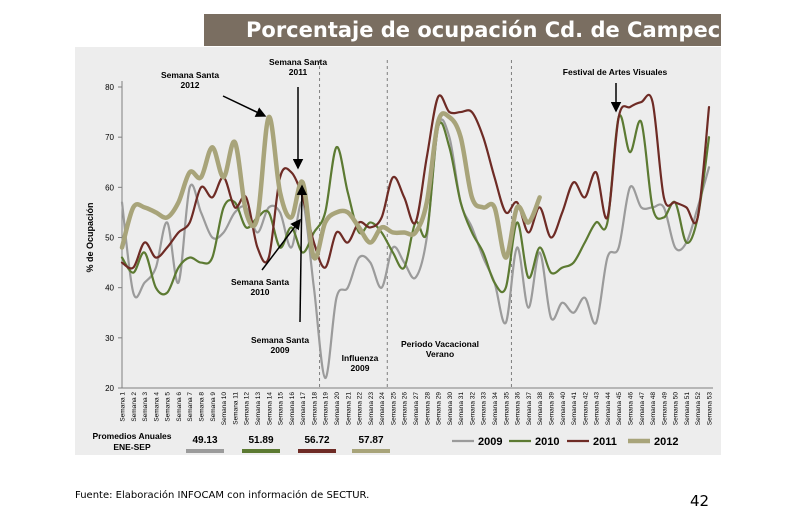 This screenshot has height=520, width=797. What do you see at coordinates (653, 409) in the screenshot?
I see `x-tick-label: Semana 48` at bounding box center [653, 409].